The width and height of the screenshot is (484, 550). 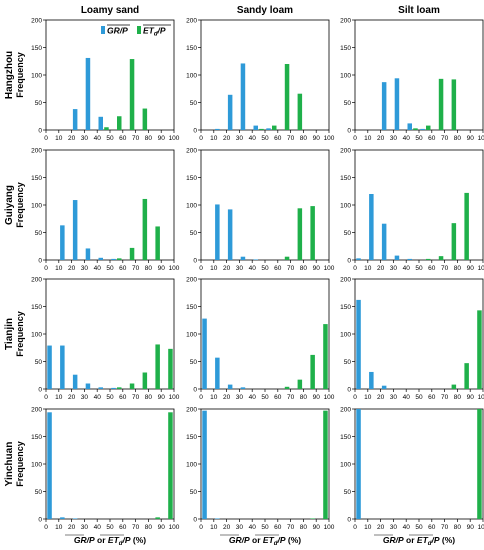 I want to click on x-axis-label-et-subscript: d, so click(x=430, y=544).